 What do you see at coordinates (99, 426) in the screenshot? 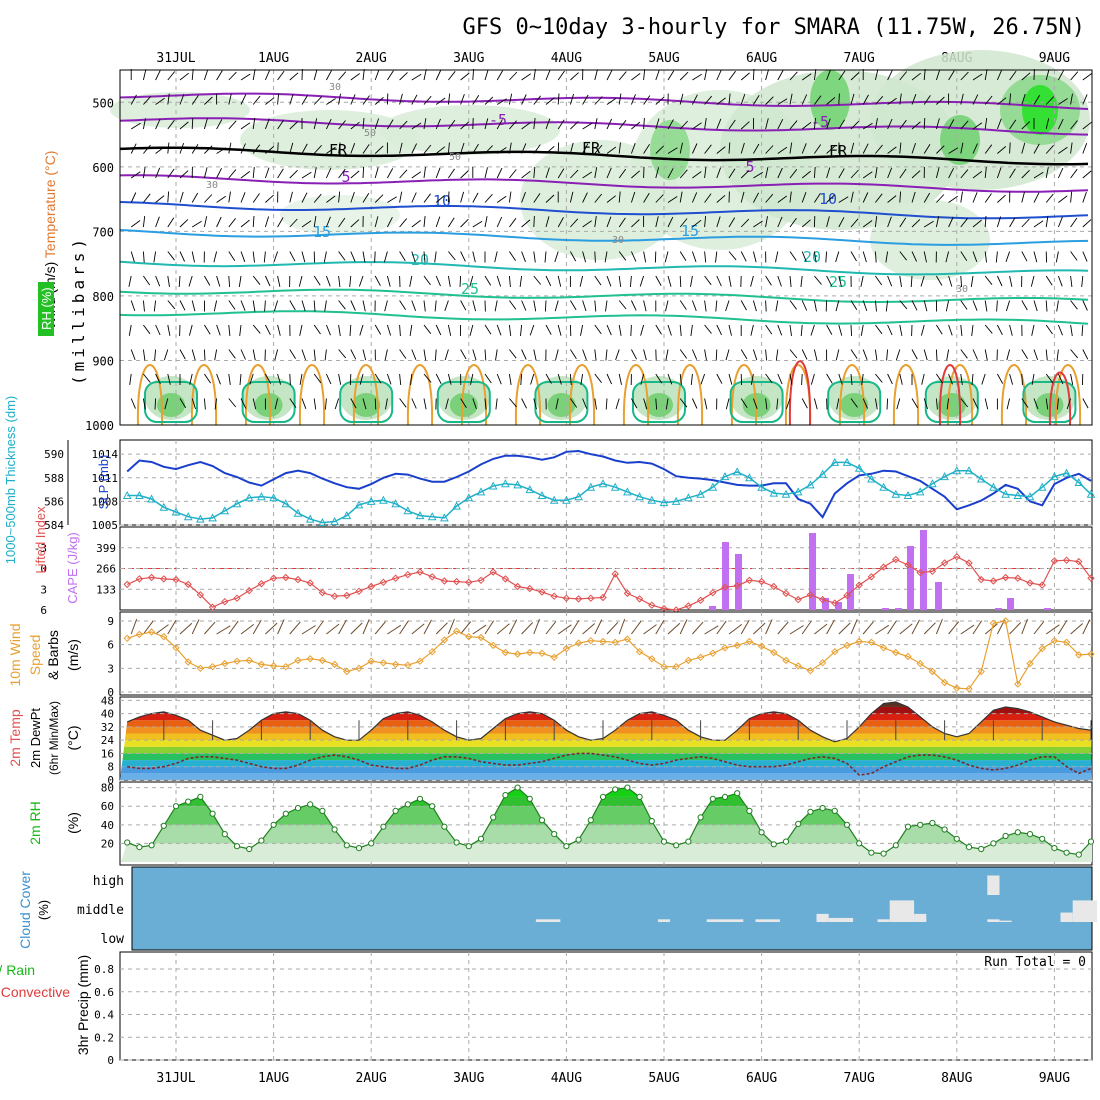
I see `y-tick-label: 1000` at bounding box center [99, 426].